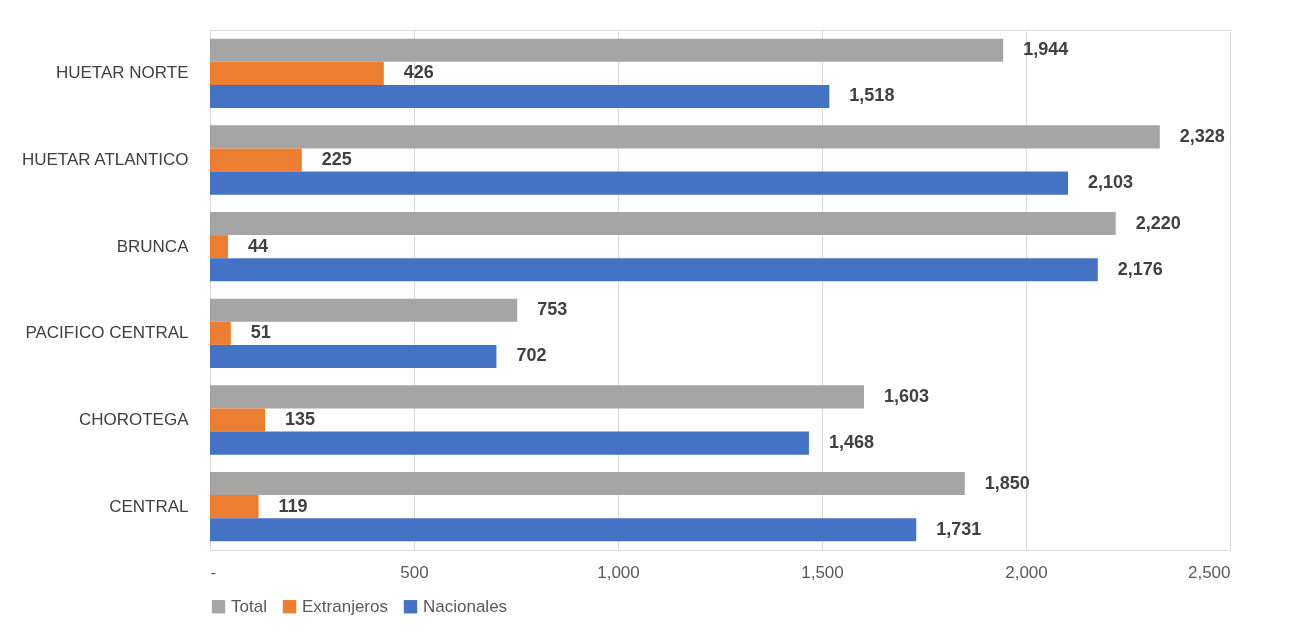 The width and height of the screenshot is (1300, 643). Describe the element at coordinates (531, 355) in the screenshot. I see `data-label: 702` at that location.